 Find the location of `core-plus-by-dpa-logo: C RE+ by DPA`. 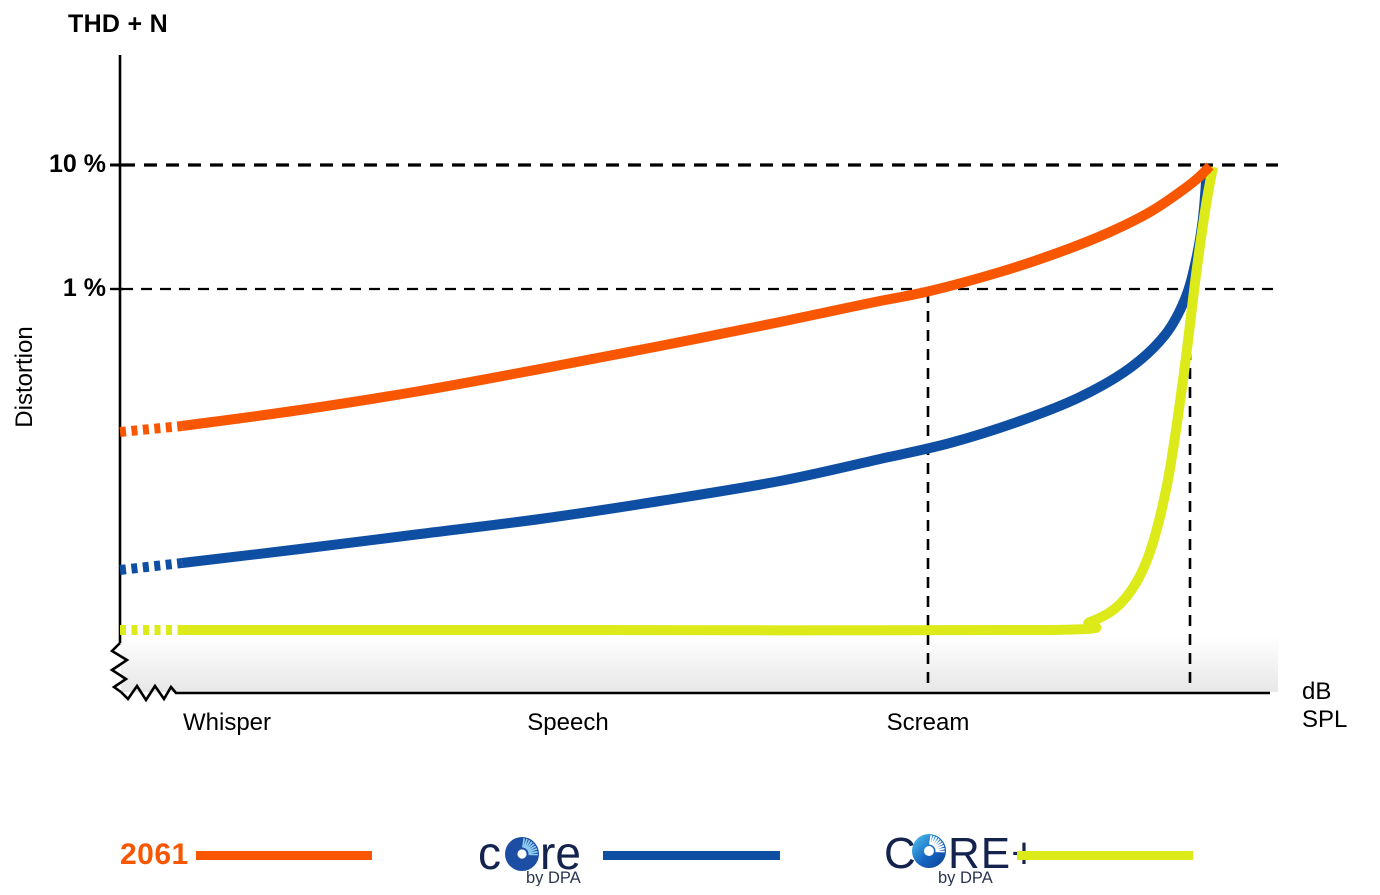

core-plus-by-dpa-logo: C RE+ by DPA is located at coordinates (960, 857).